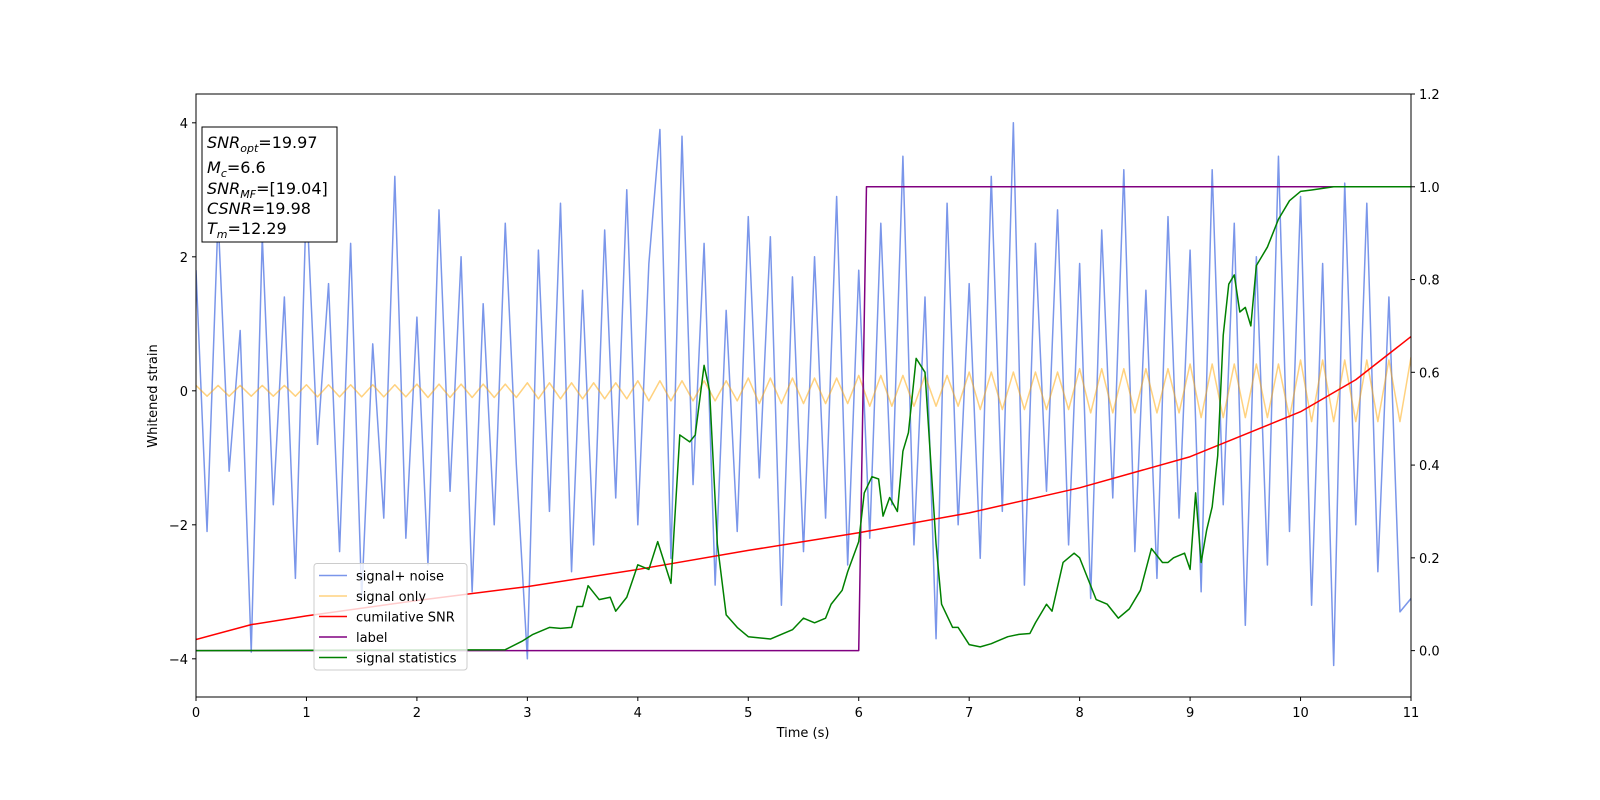 This screenshot has width=1600, height=800. What do you see at coordinates (748, 713) in the screenshot?
I see `x-tick-label: 5` at bounding box center [748, 713].